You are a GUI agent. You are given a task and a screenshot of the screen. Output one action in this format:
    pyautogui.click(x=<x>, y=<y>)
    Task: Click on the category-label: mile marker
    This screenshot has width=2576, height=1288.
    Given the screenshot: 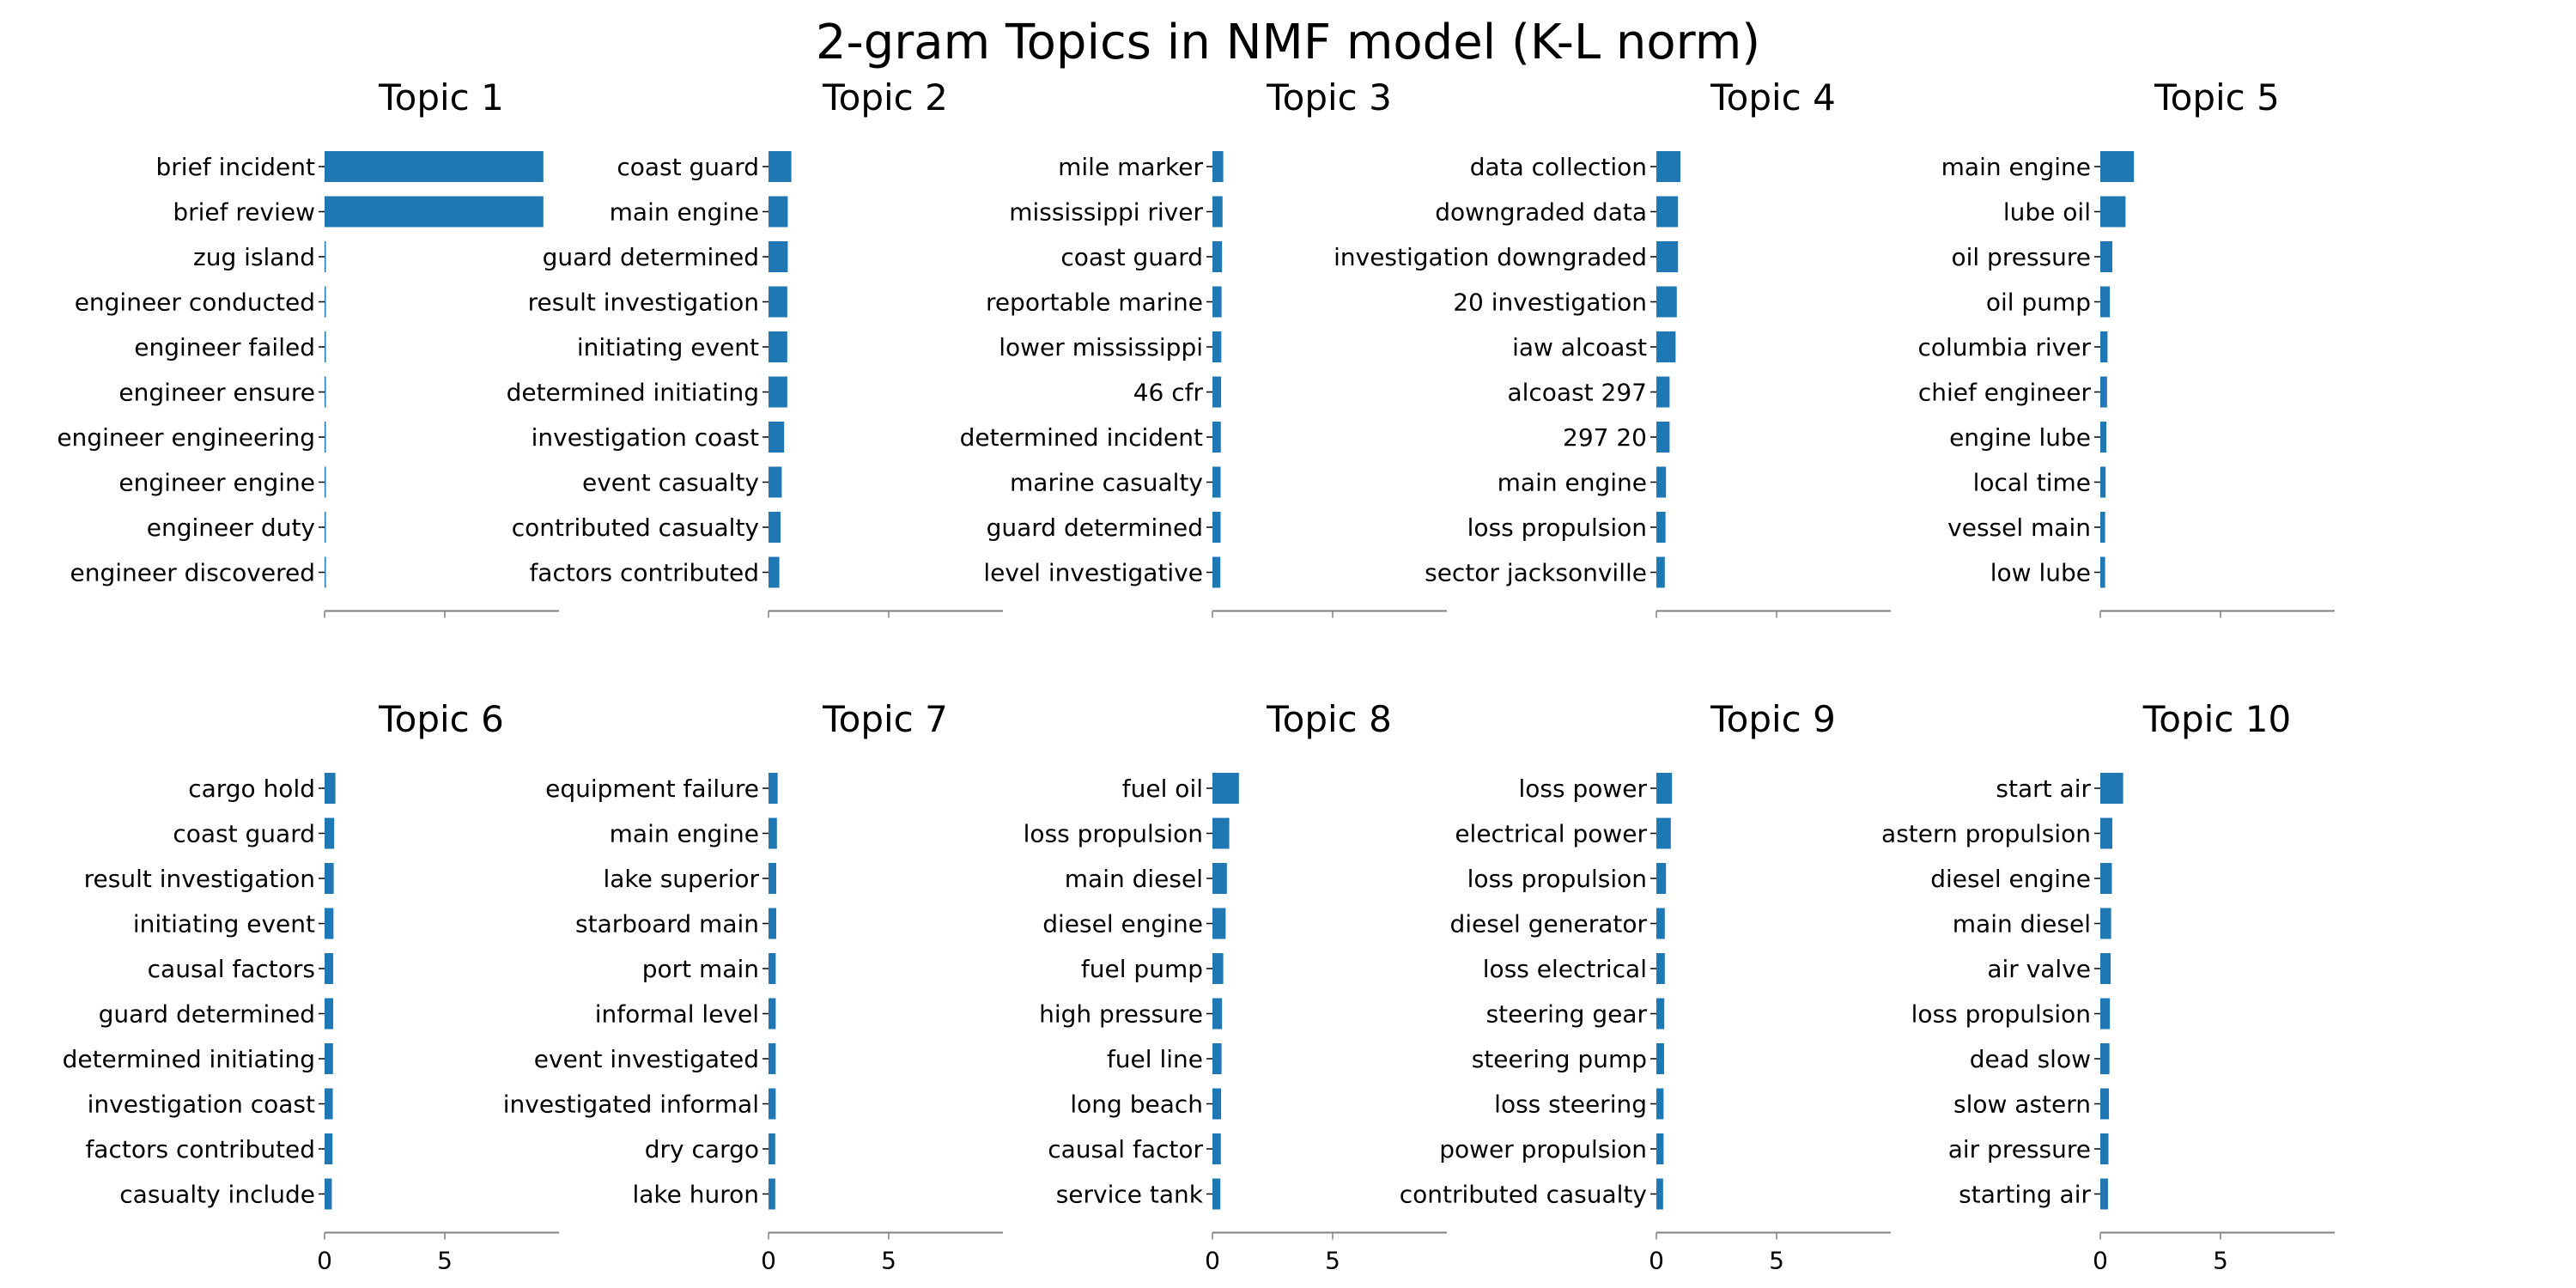 What is the action you would take?
    pyautogui.click(x=1130, y=167)
    